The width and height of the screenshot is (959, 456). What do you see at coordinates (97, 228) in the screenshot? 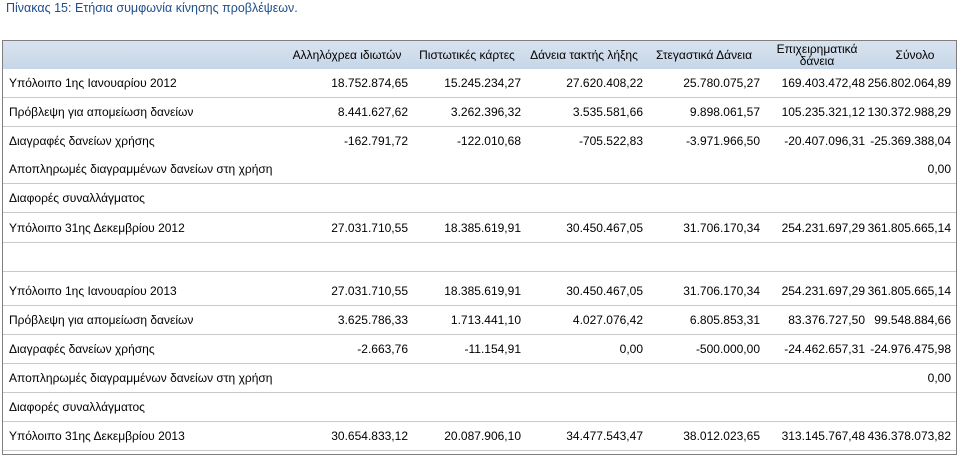
I see `row-label: Υπόλοιπο 31ης Δεκεμβρίου 2012` at bounding box center [97, 228].